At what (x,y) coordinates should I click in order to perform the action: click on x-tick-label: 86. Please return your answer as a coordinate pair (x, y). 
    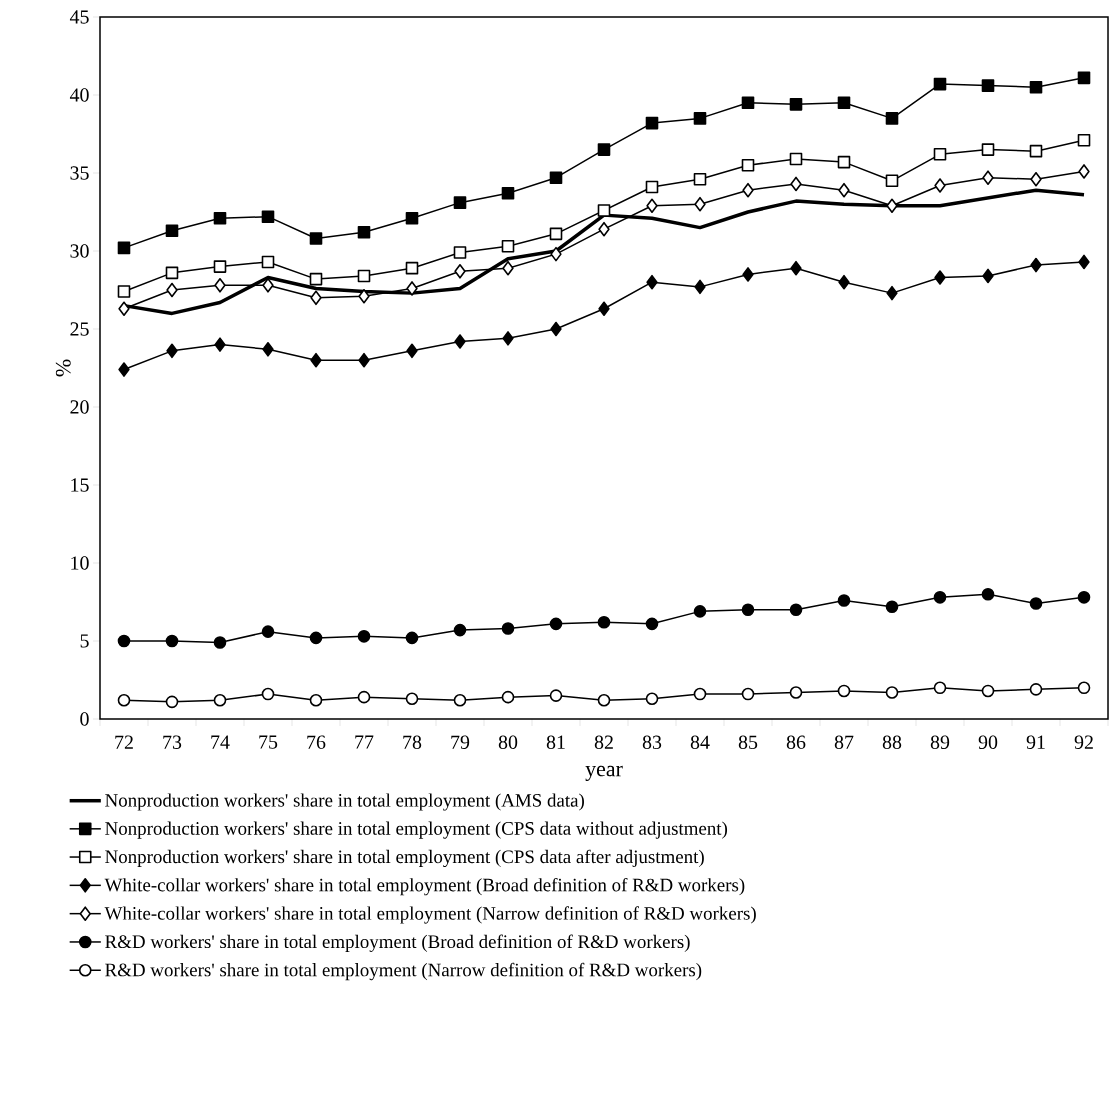
    Looking at the image, I should click on (796, 742).